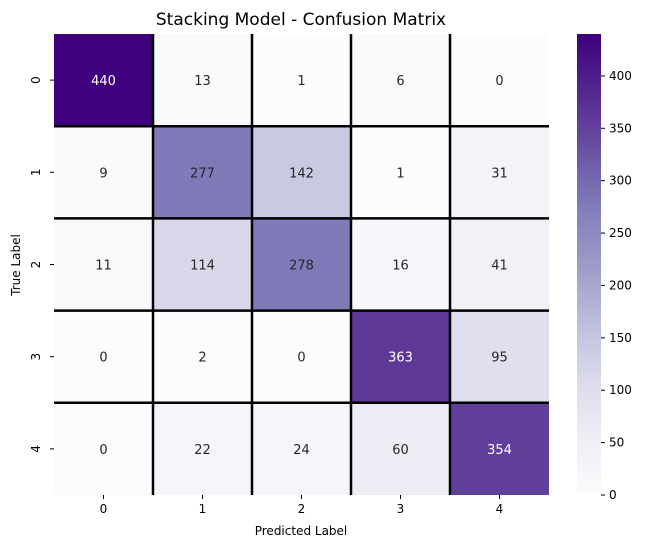 This screenshot has width=649, height=548. What do you see at coordinates (203, 509) in the screenshot?
I see `x-tick-label: 1` at bounding box center [203, 509].